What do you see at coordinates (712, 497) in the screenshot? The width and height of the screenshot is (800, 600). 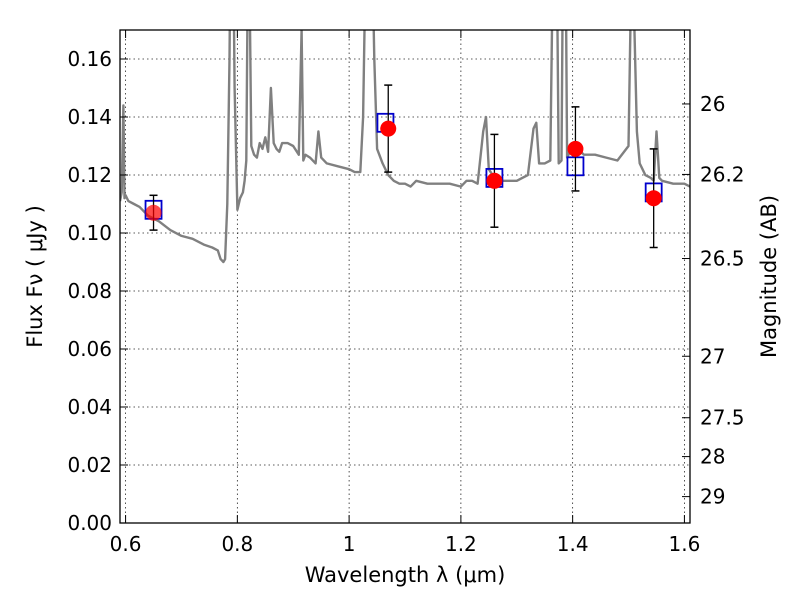 I see `right-tick-label: 29` at bounding box center [712, 497].